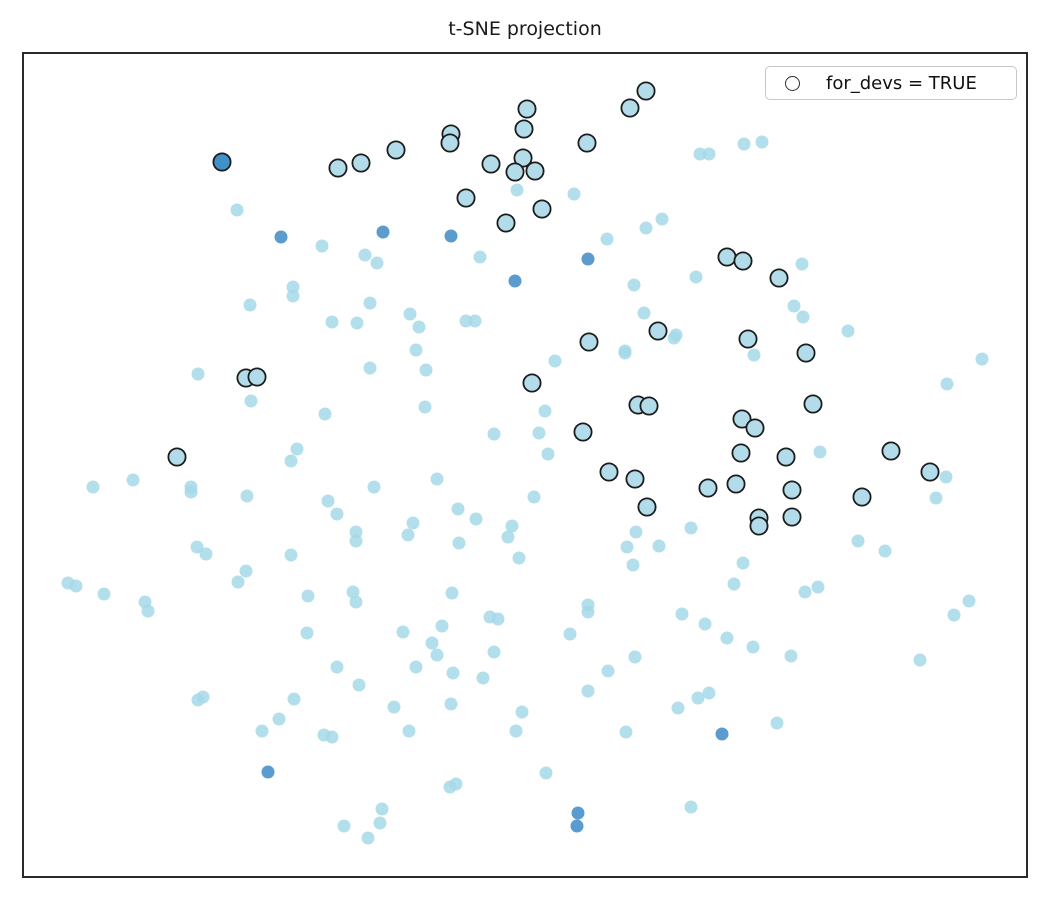 This screenshot has height=900, width=1050. Describe the element at coordinates (901, 83) in the screenshot. I see `legend-label: for_devs = TRUE` at that location.